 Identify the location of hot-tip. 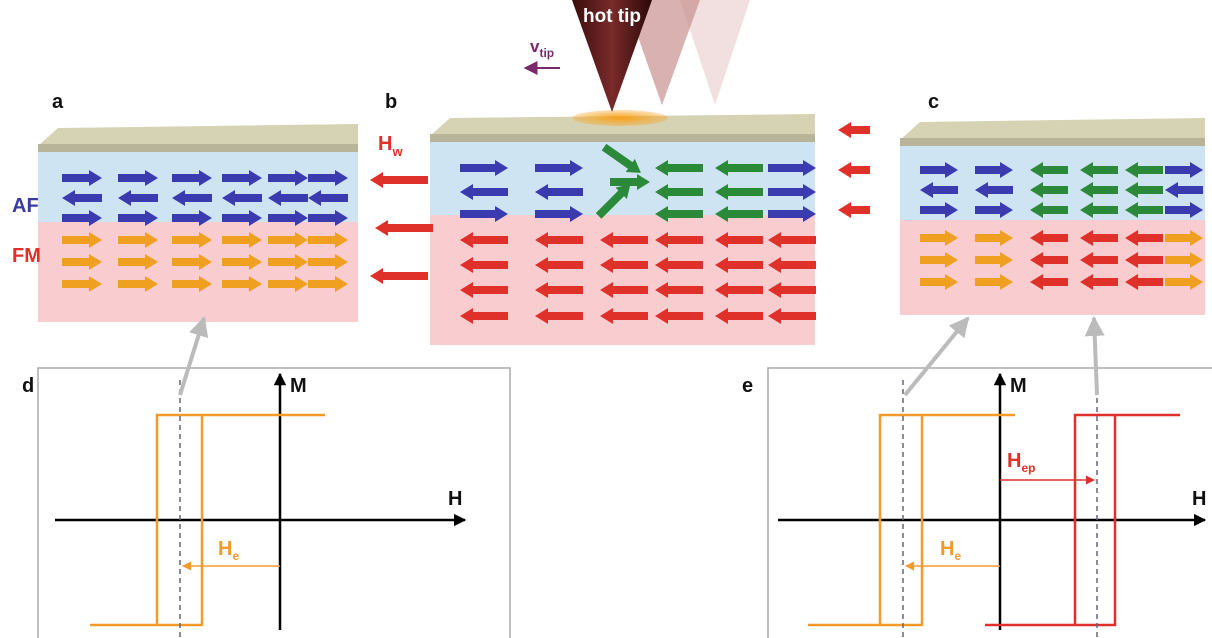
(612, 56).